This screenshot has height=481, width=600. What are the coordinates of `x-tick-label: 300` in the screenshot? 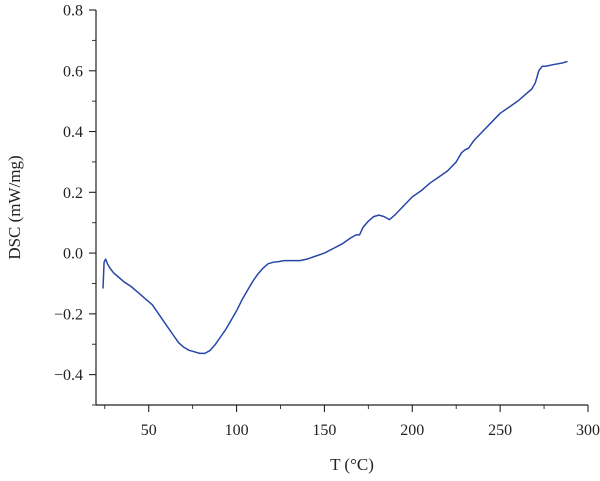 It's located at (588, 430).